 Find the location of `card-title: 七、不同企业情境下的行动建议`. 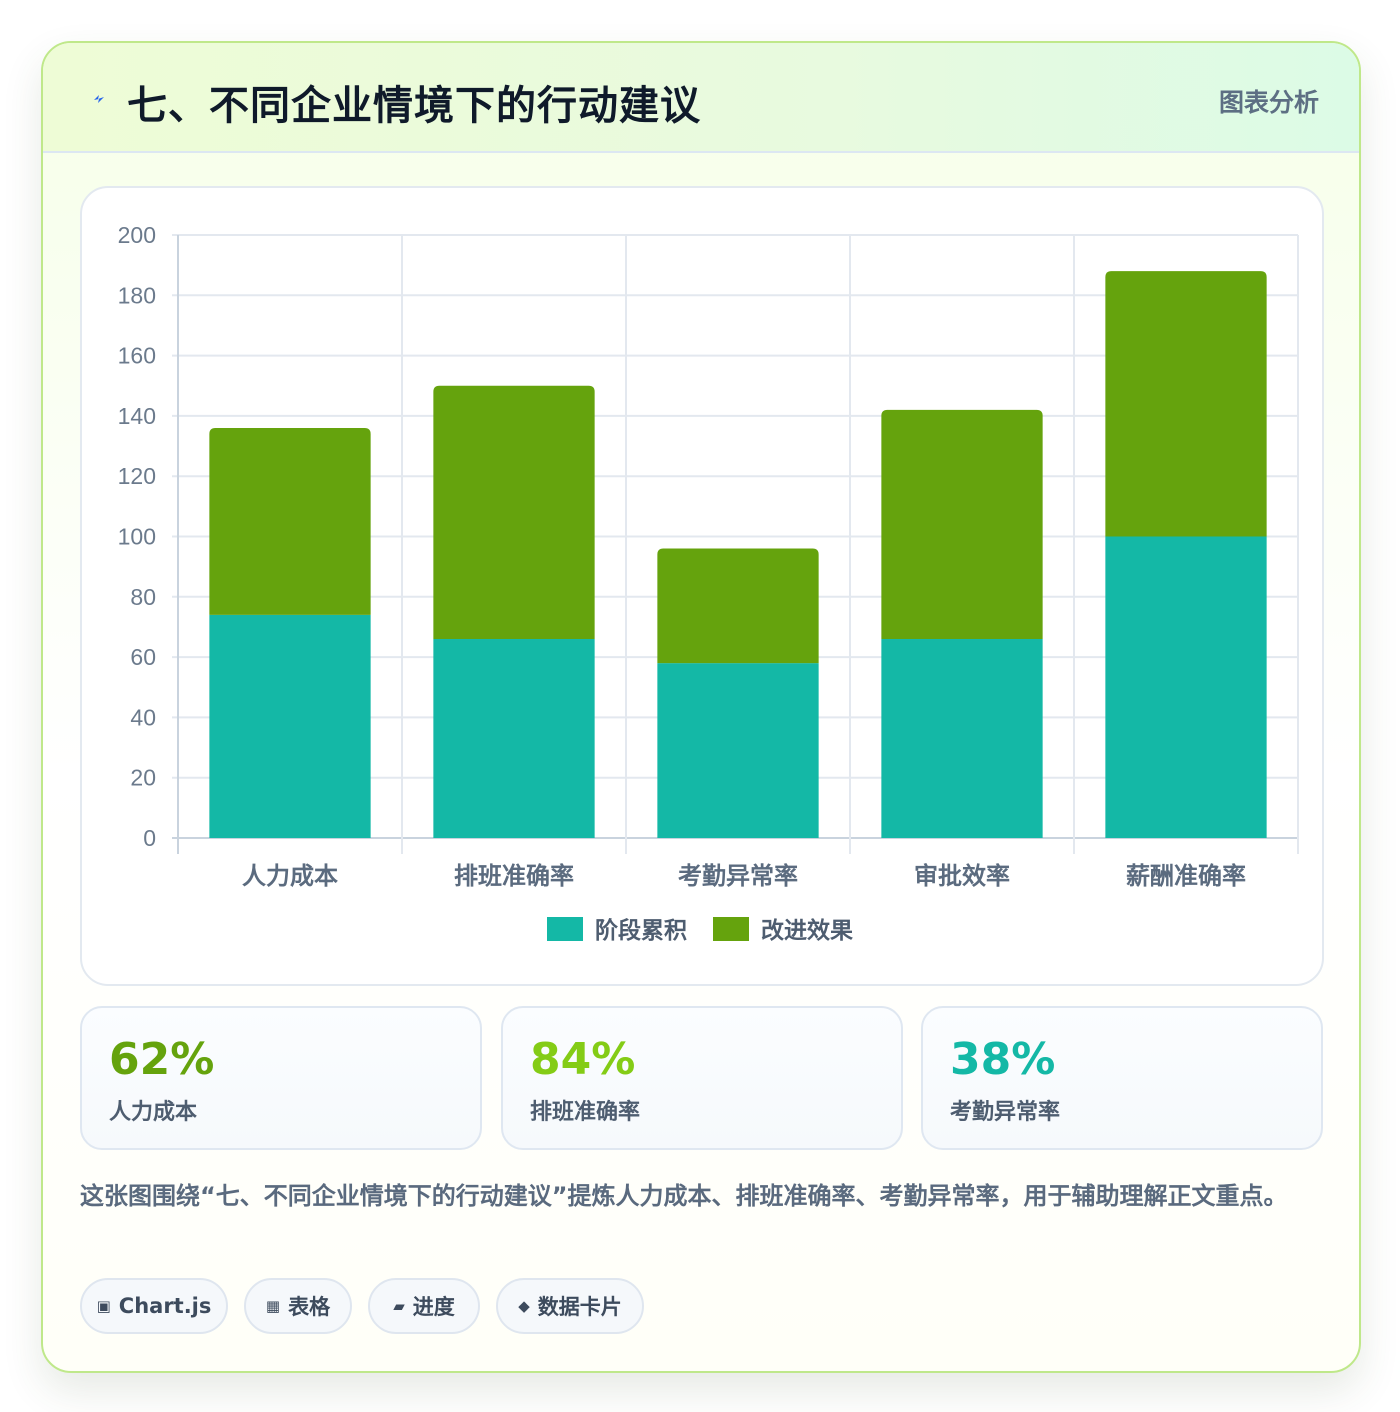

card-title: 七、不同企业情境下的行动建议 is located at coordinates (414, 106).